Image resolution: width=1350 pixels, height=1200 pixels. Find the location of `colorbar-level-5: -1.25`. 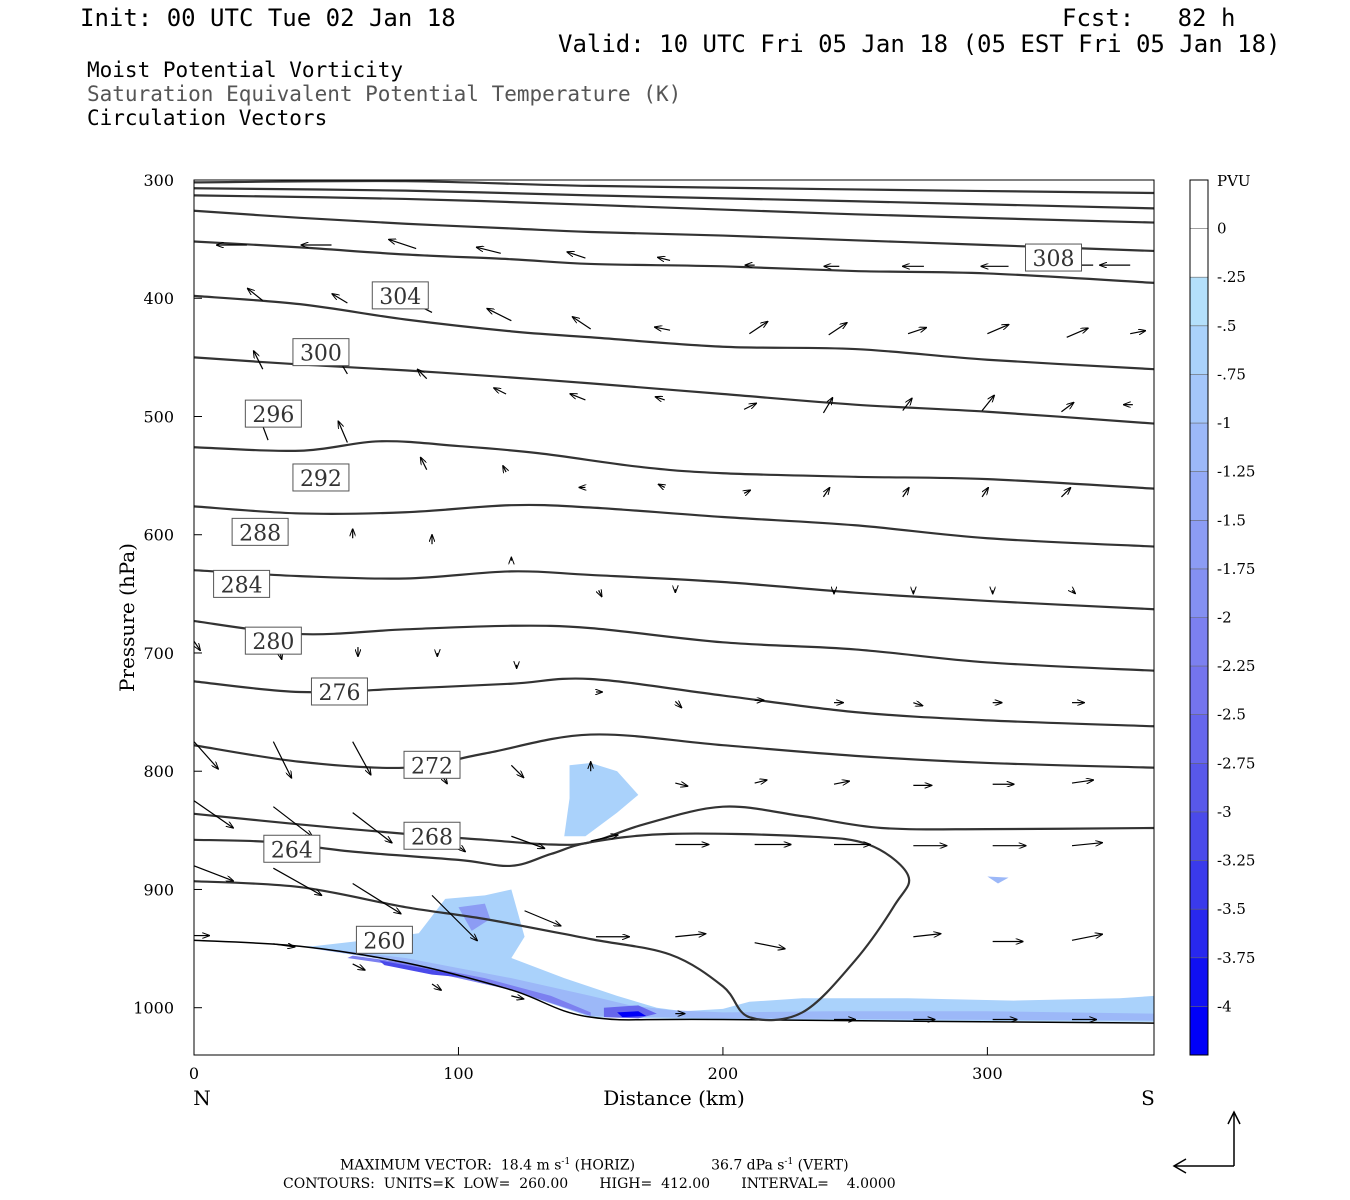

colorbar-level-5: -1.25 is located at coordinates (1236, 472).